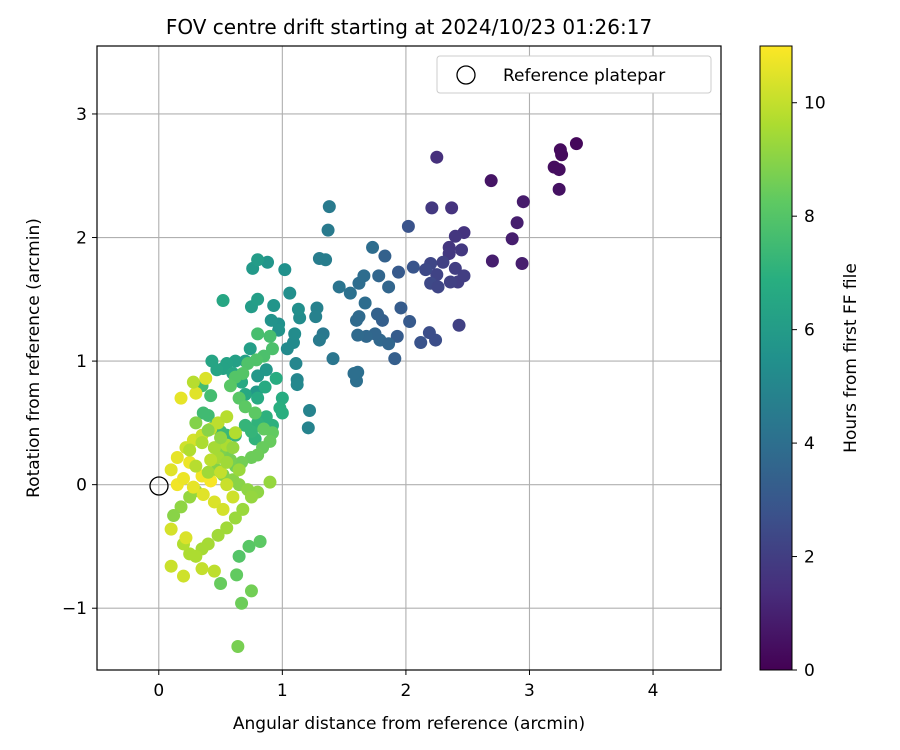 The image size is (900, 750). Describe the element at coordinates (776, 358) in the screenshot. I see `colorbar-gradient` at that location.